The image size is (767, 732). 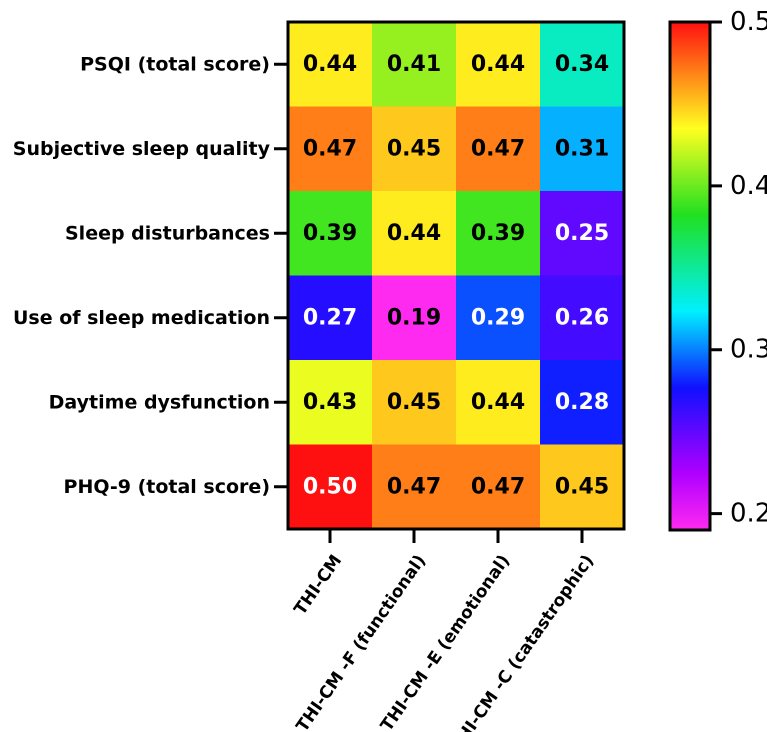 I want to click on row-label: PHQ-9 (total score), so click(x=167, y=487).